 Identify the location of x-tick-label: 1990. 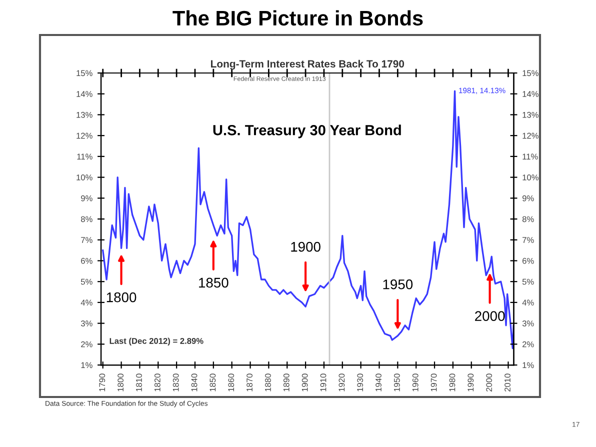
(471, 383).